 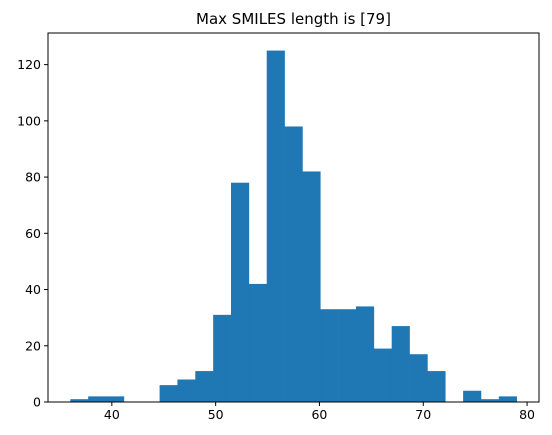 I want to click on y-tick-label: 20, so click(x=33, y=345).